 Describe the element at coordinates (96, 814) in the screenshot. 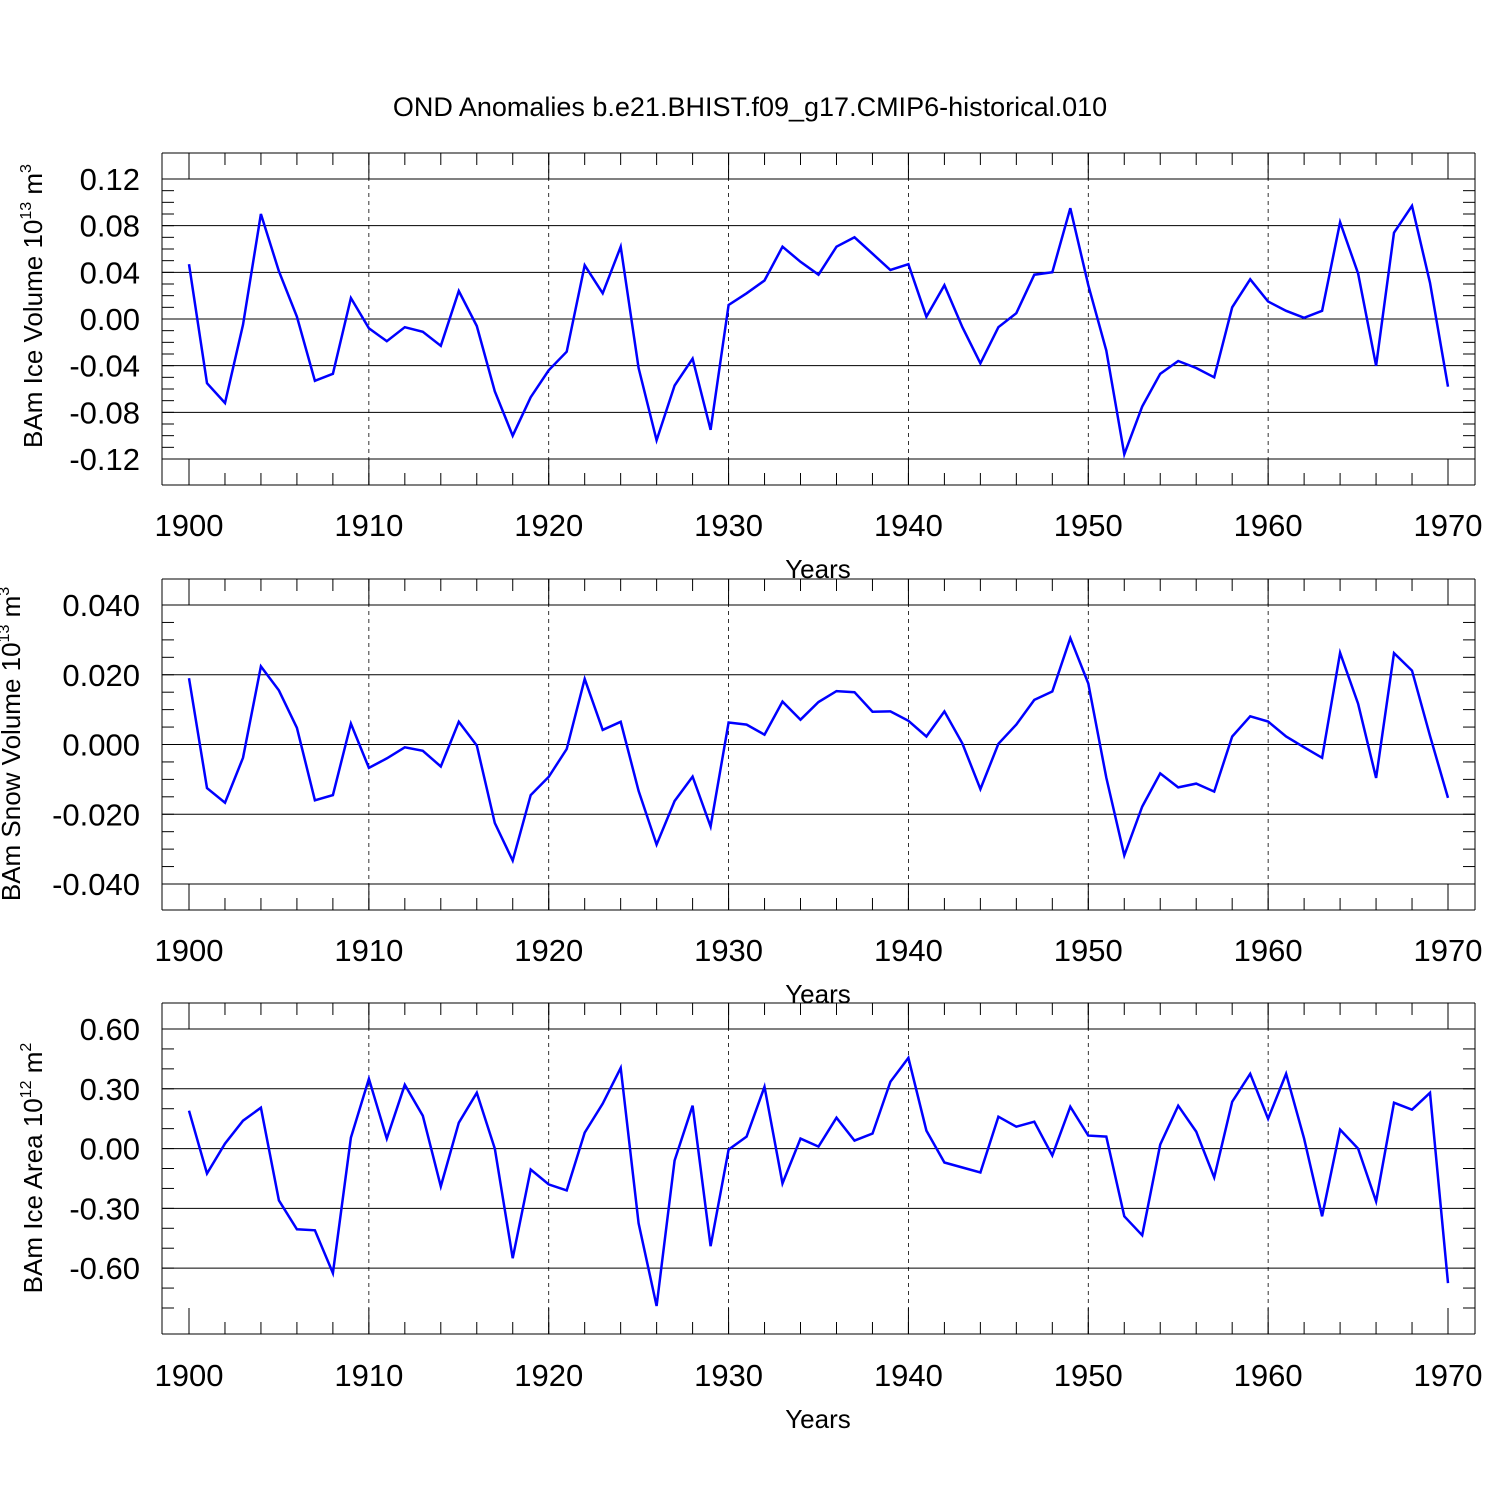

I see `y-tick-label: -0.020` at that location.